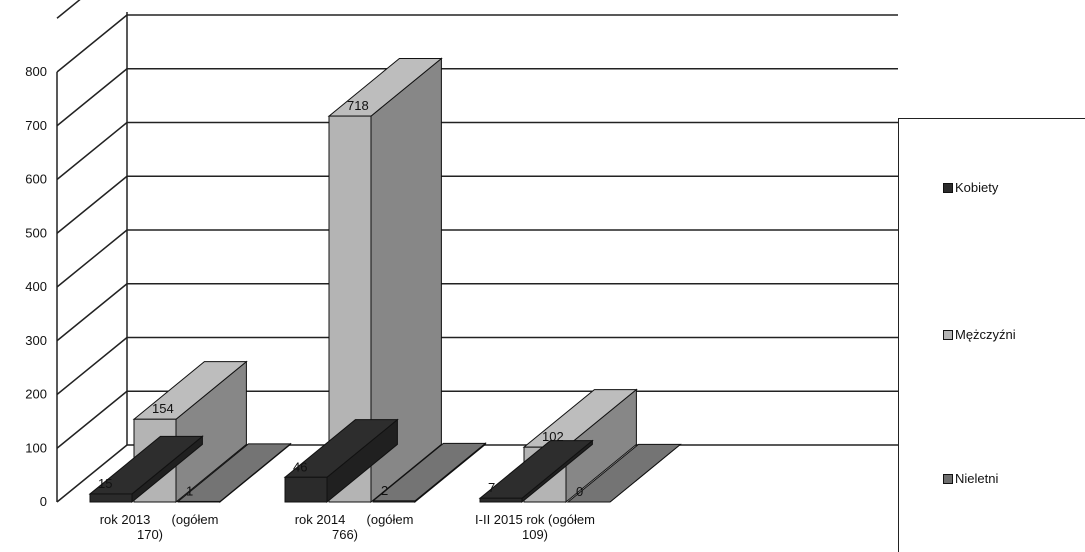 The width and height of the screenshot is (1085, 552). What do you see at coordinates (948, 334) in the screenshot?
I see `legend-swatch-mezczyzni` at bounding box center [948, 334].